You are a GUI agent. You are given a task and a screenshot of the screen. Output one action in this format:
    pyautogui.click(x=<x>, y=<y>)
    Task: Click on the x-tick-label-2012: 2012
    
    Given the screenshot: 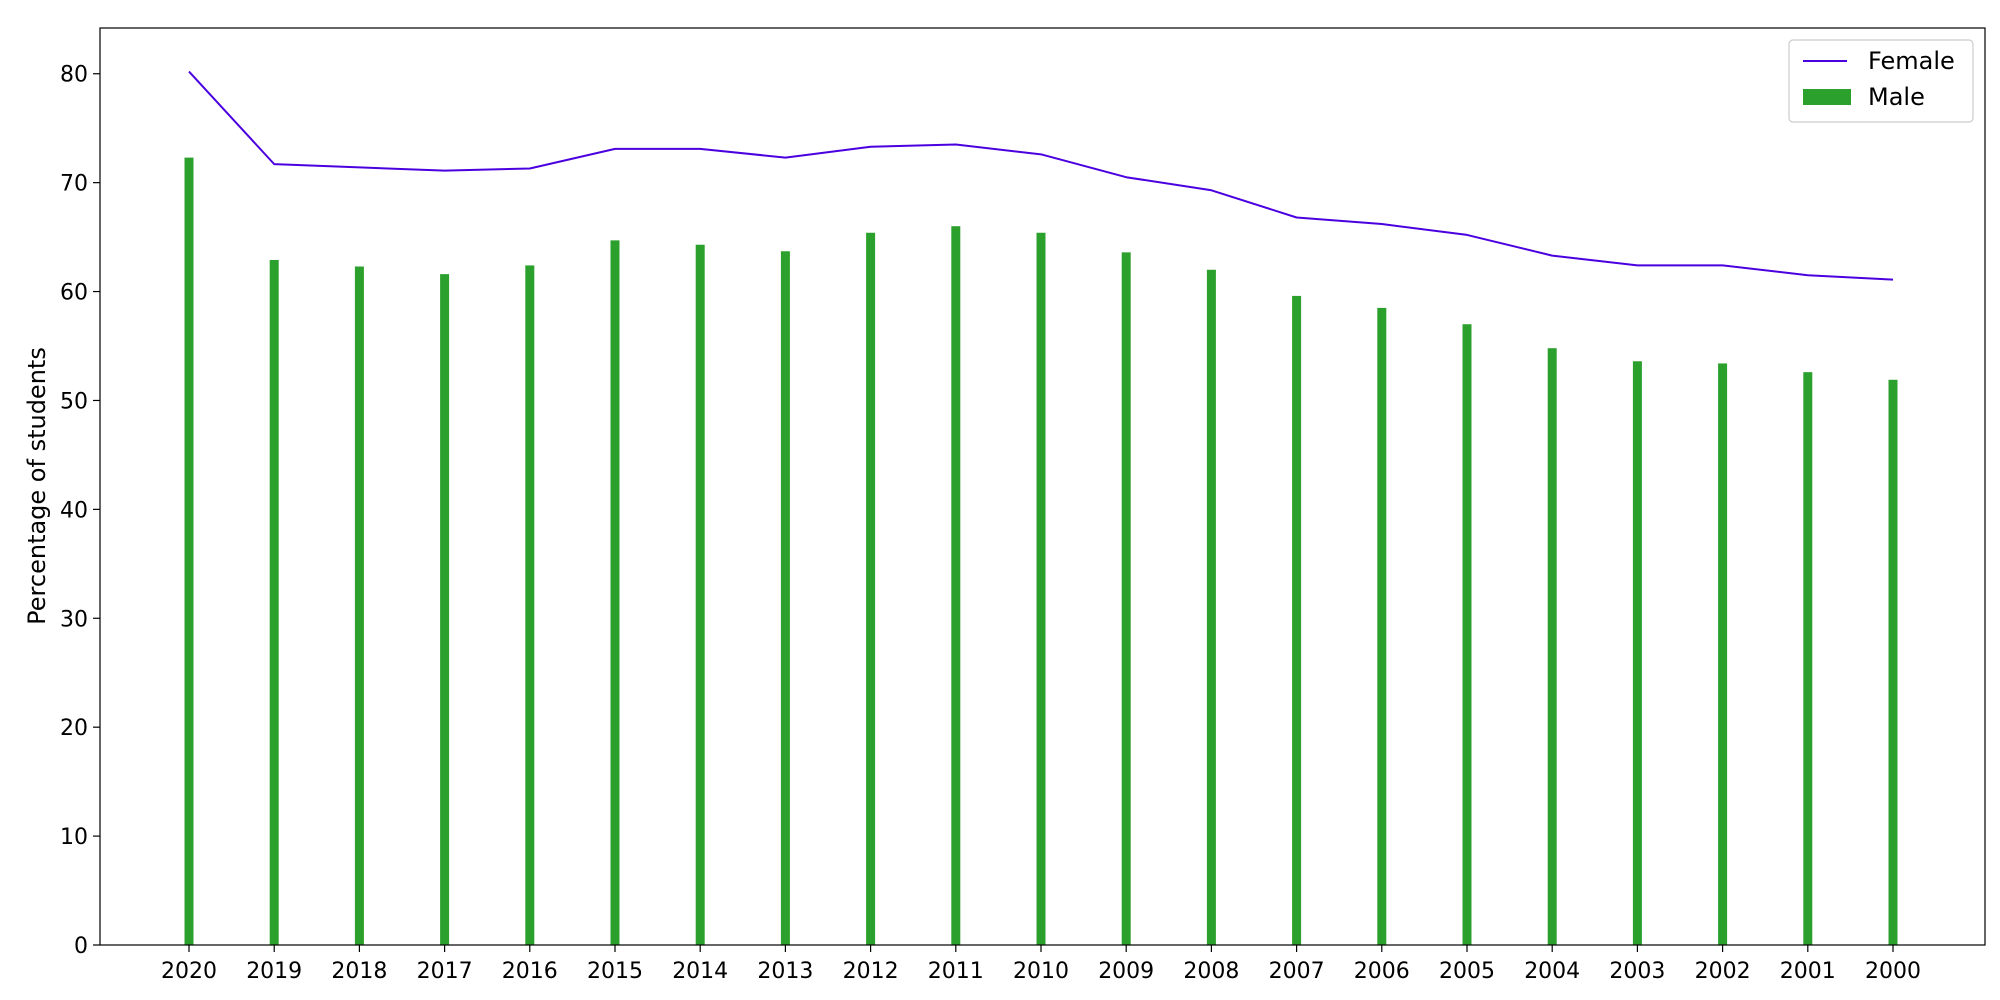 What is the action you would take?
    pyautogui.click(x=871, y=971)
    